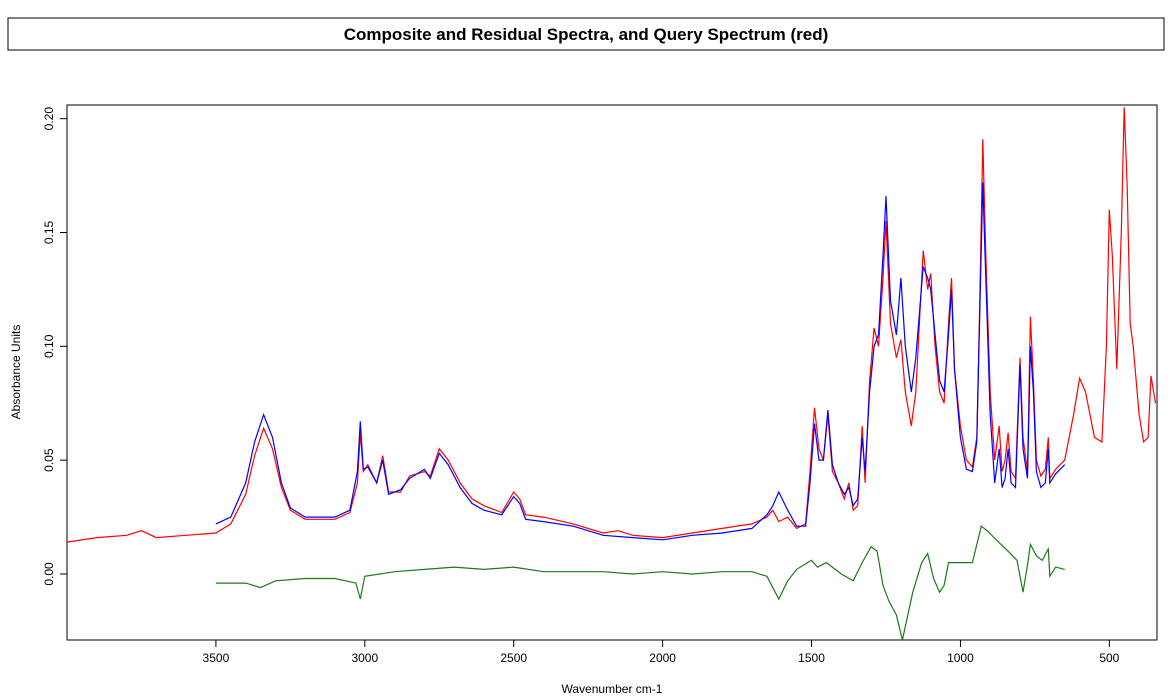 This screenshot has height=699, width=1173. I want to click on y-tick-label: 0.15, so click(49, 232).